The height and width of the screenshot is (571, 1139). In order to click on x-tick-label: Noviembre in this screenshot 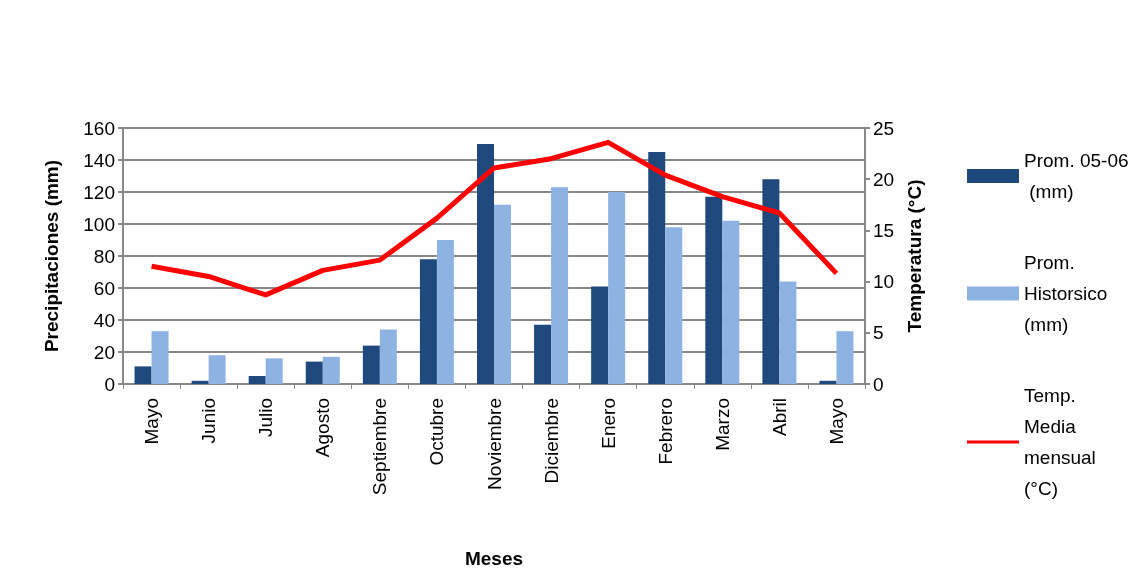, I will do `click(494, 444)`.